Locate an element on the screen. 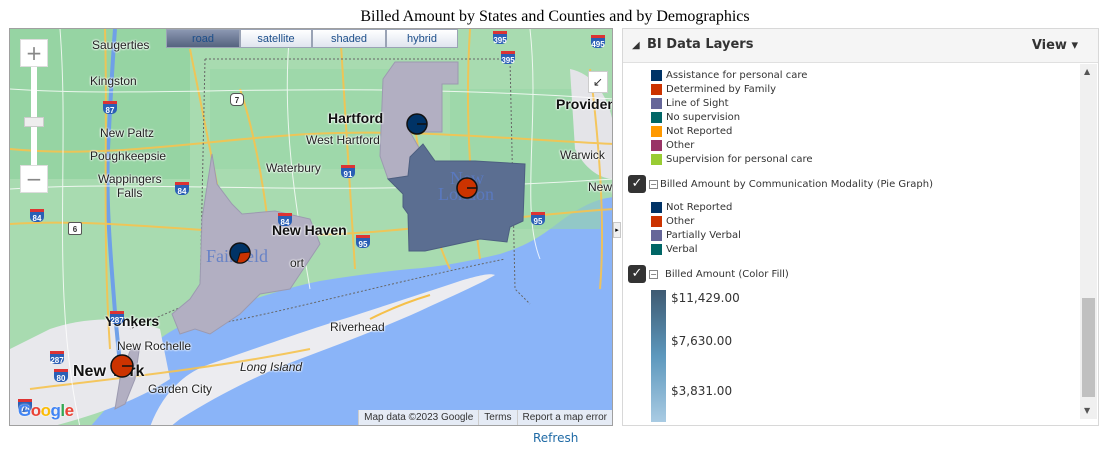  legend-item: Determined by Family is located at coordinates (713, 89).